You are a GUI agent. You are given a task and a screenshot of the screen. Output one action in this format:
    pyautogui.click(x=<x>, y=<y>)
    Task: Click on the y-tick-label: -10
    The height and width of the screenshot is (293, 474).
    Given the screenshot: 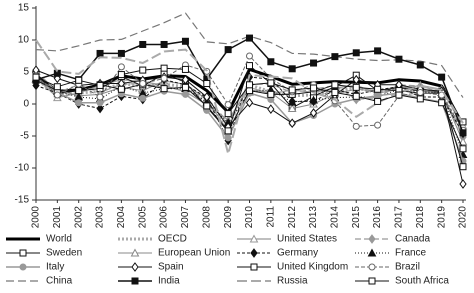 What is the action you would take?
    pyautogui.click(x=22, y=168)
    